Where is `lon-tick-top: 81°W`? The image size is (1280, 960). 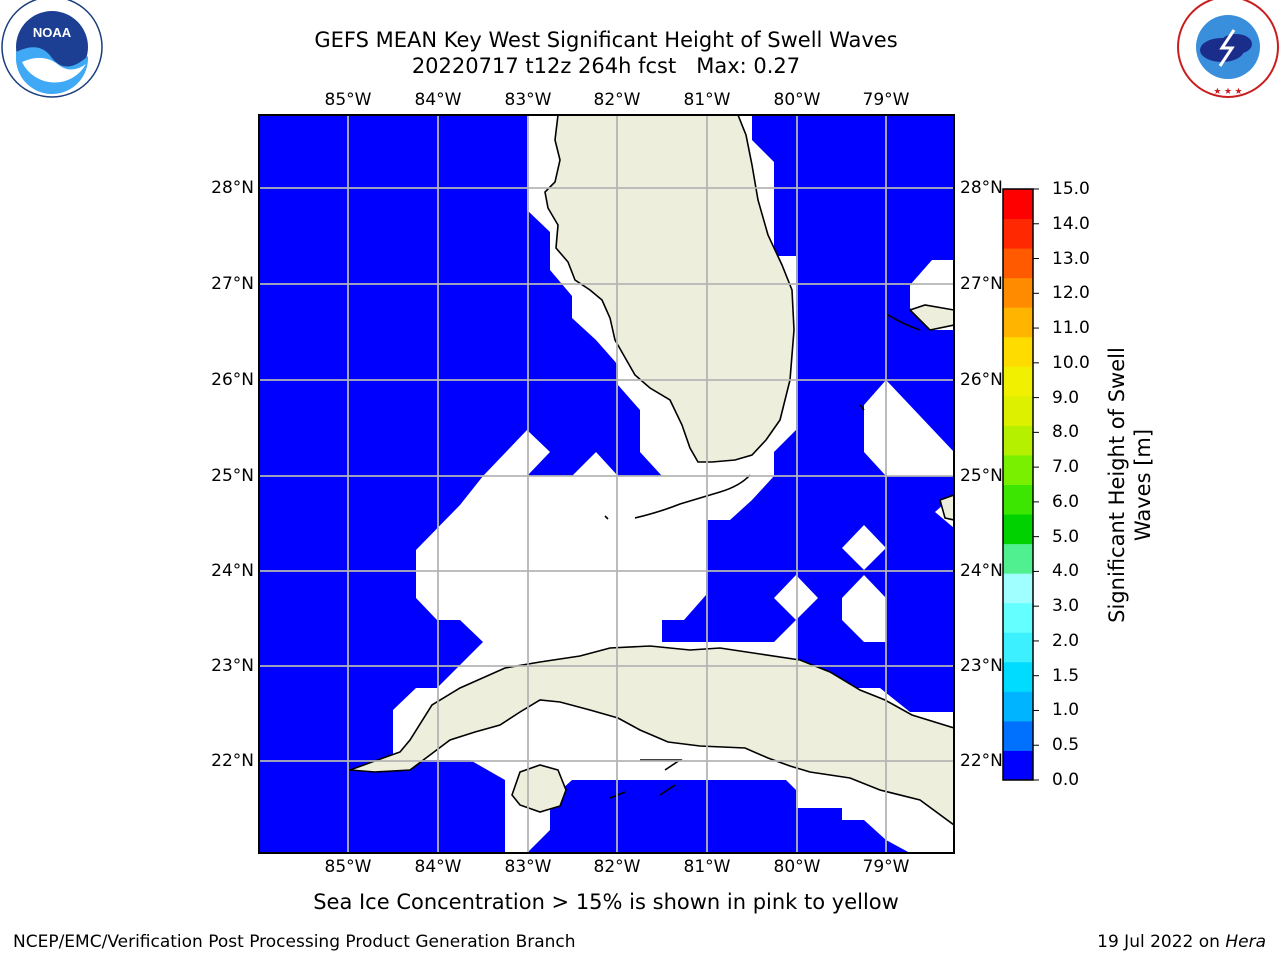 lon-tick-top: 81°W is located at coordinates (707, 100).